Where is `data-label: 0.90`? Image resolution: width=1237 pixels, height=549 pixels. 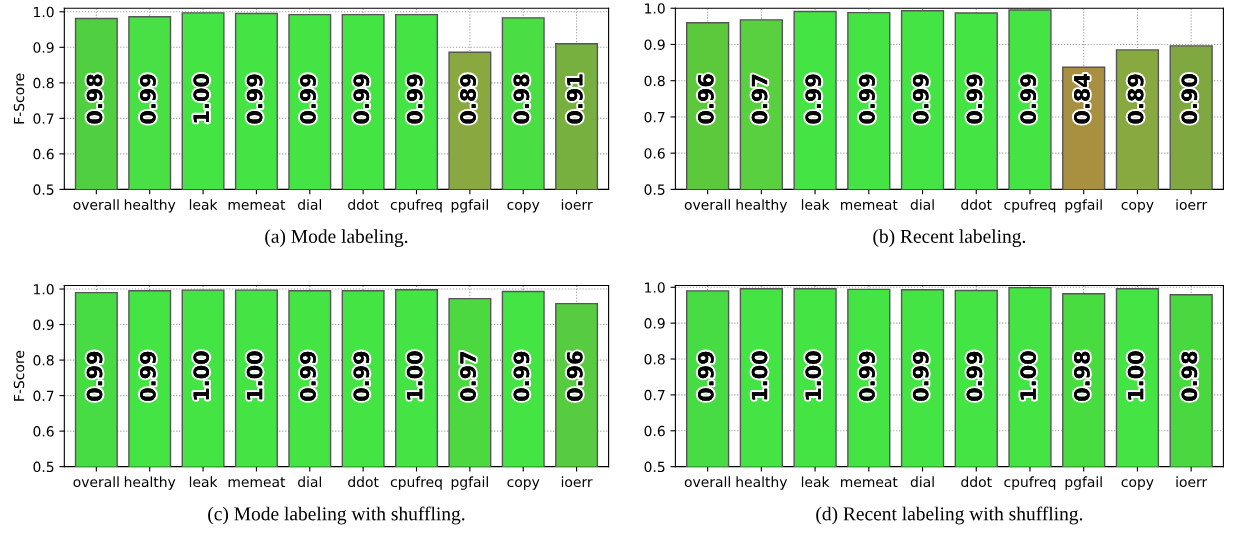 data-label: 0.90 is located at coordinates (1189, 99).